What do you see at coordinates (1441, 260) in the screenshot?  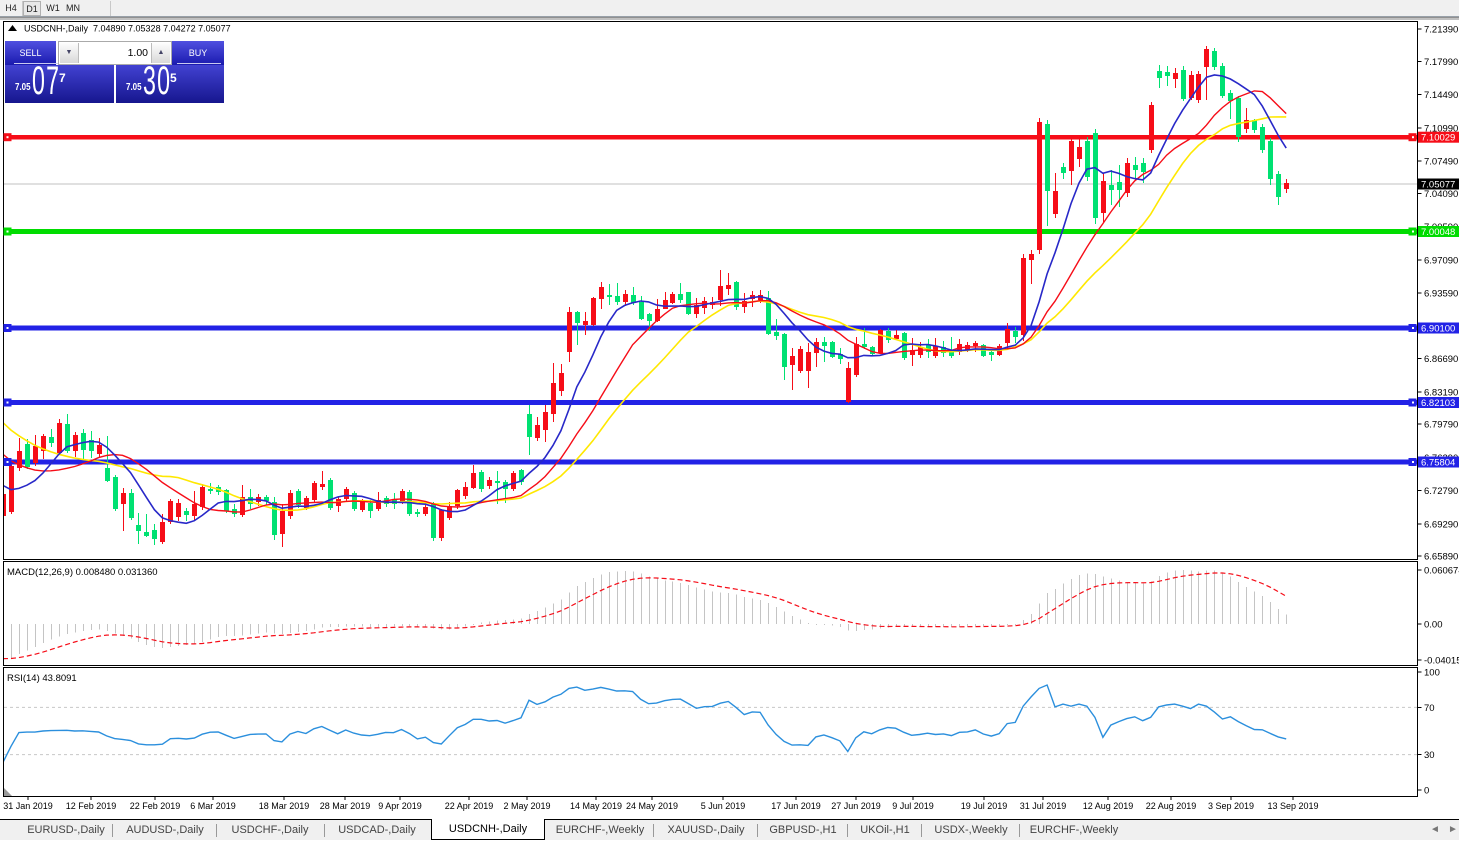 I see `svg-text: 6.97090` at bounding box center [1441, 260].